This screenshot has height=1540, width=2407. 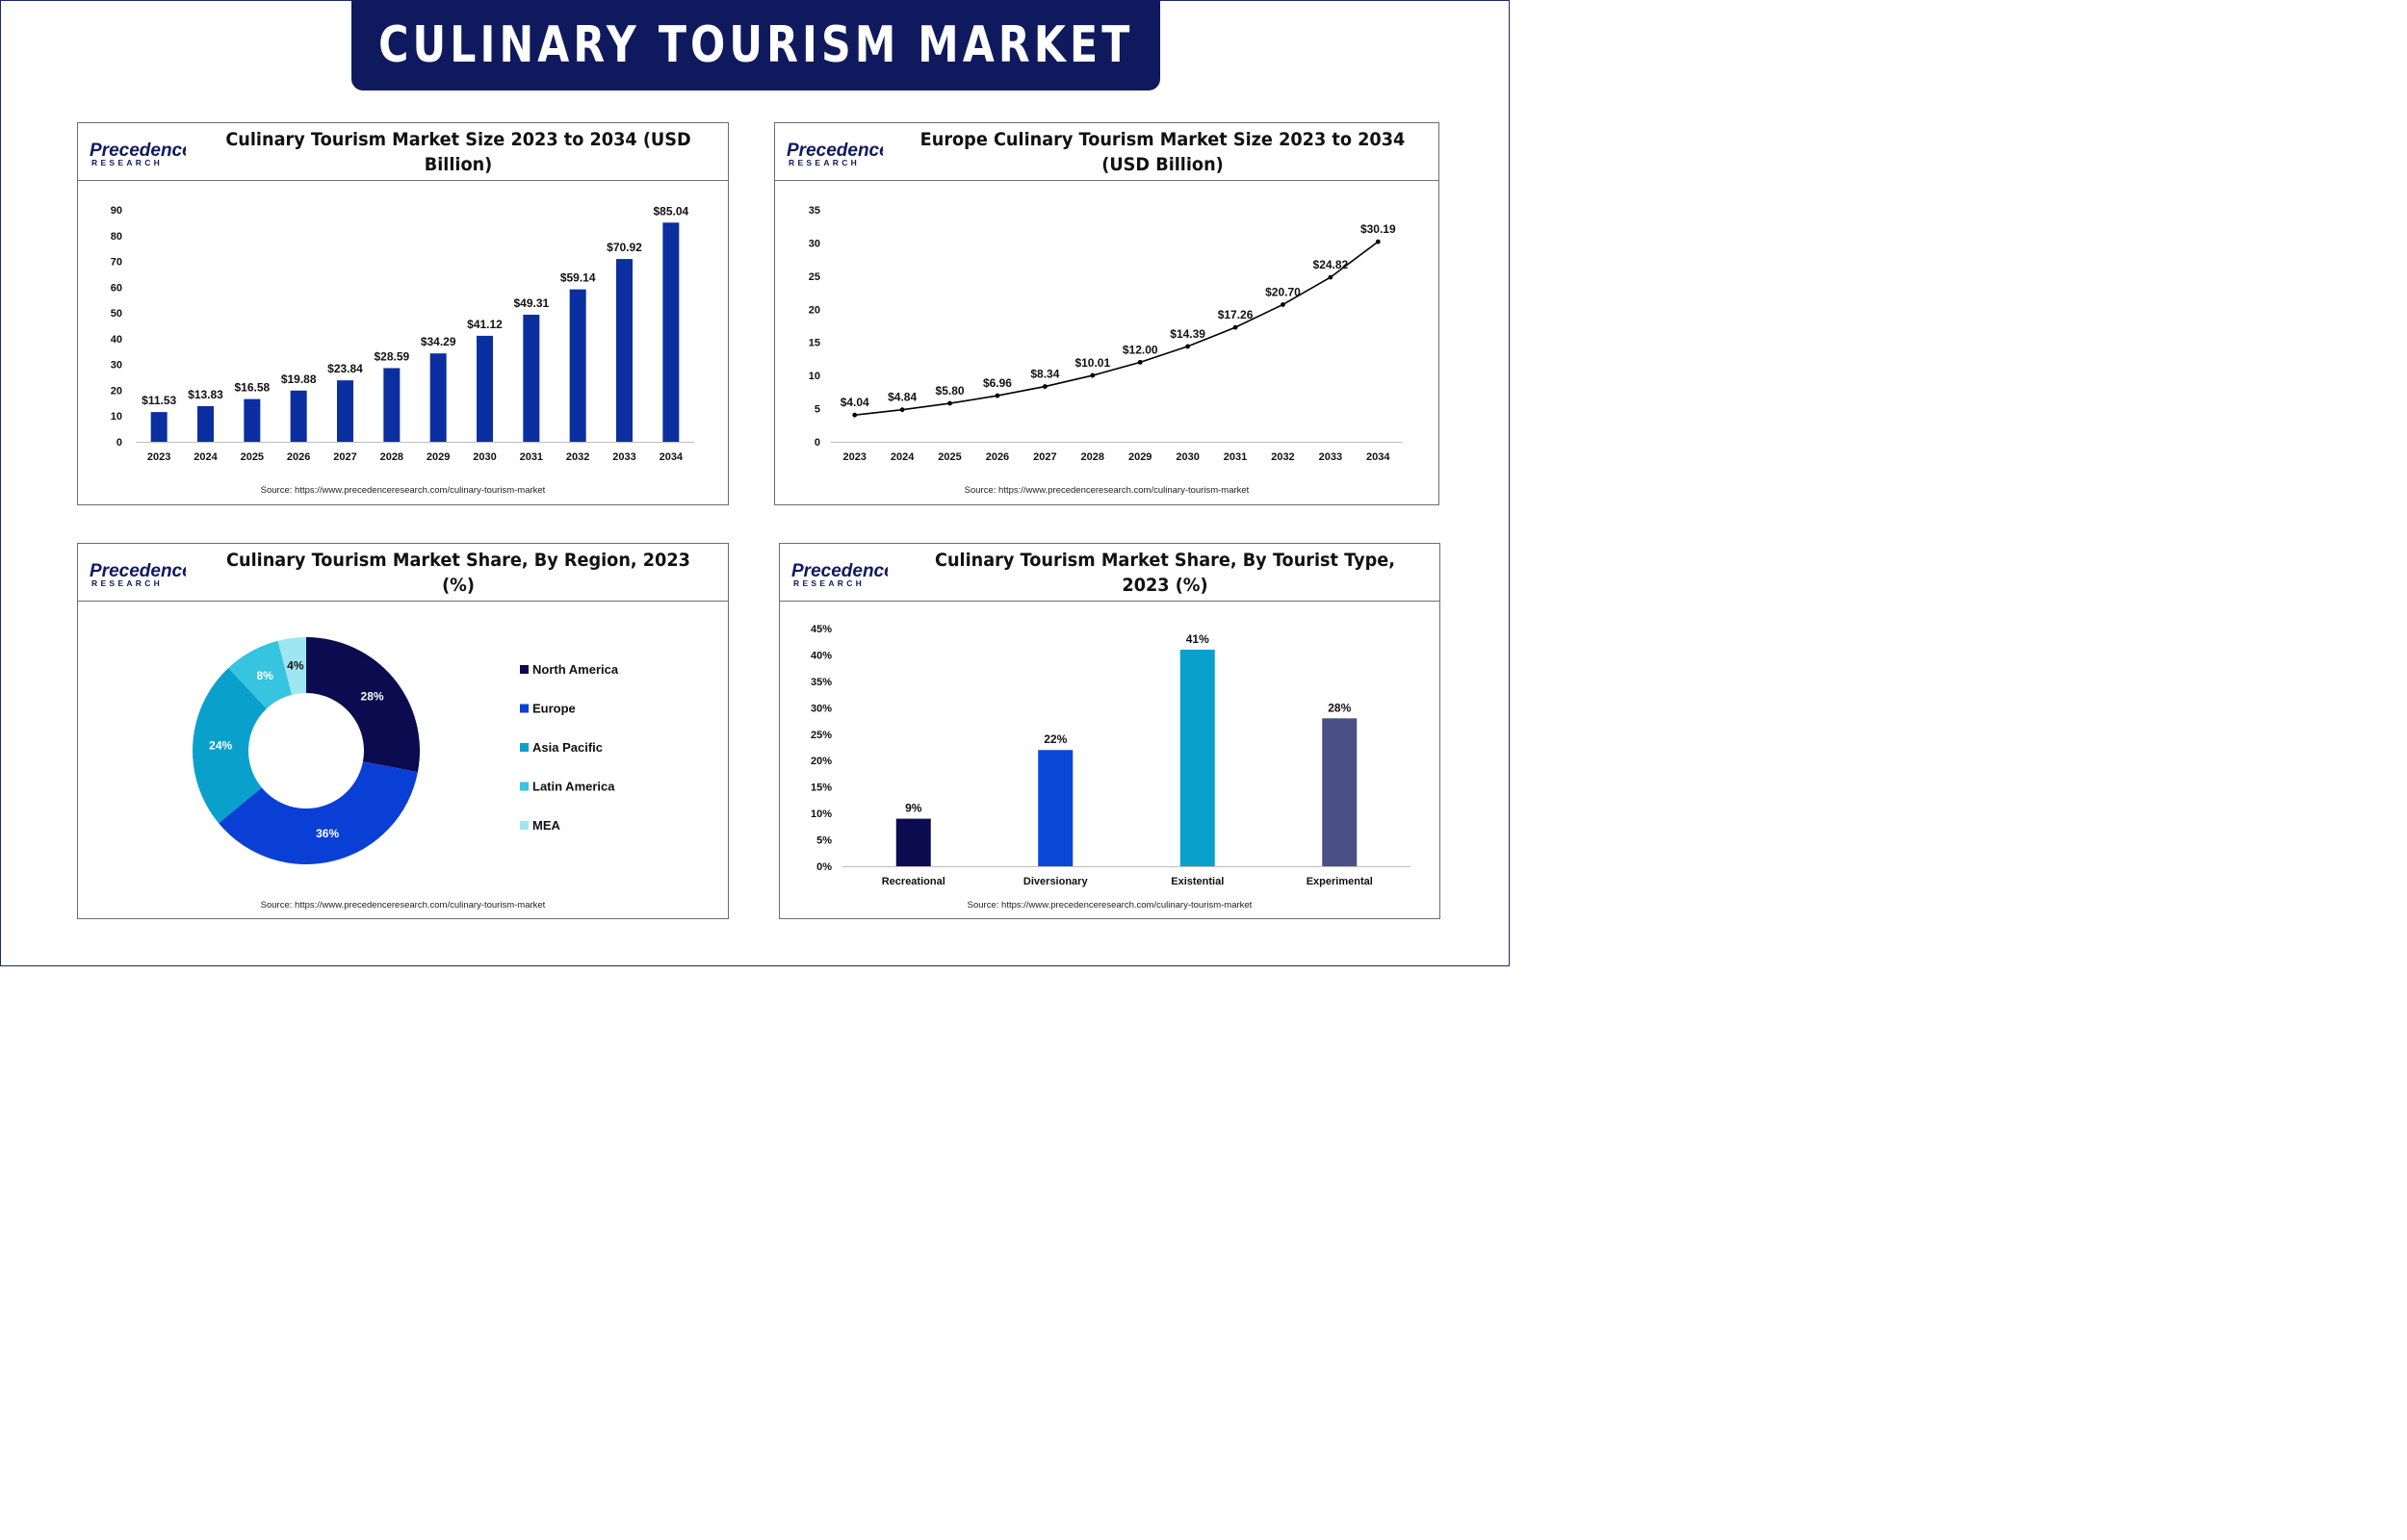 What do you see at coordinates (623, 457) in the screenshot?
I see `x-tick-label: 2033` at bounding box center [623, 457].